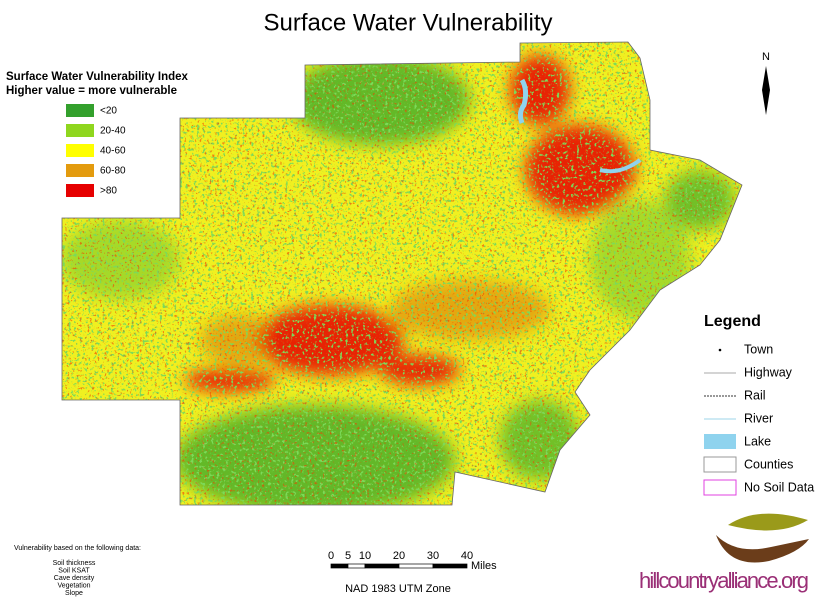  What do you see at coordinates (757, 441) in the screenshot?
I see `legend-label: Lake` at bounding box center [757, 441].